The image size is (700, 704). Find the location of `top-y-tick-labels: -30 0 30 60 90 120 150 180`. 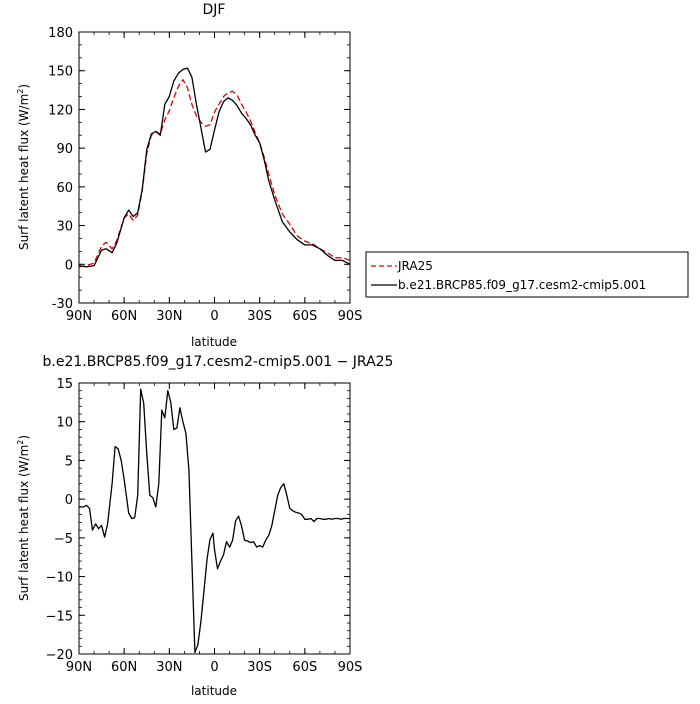

top-y-tick-labels: -30 0 30 60 90 120 150 180 is located at coordinates (60, 169).